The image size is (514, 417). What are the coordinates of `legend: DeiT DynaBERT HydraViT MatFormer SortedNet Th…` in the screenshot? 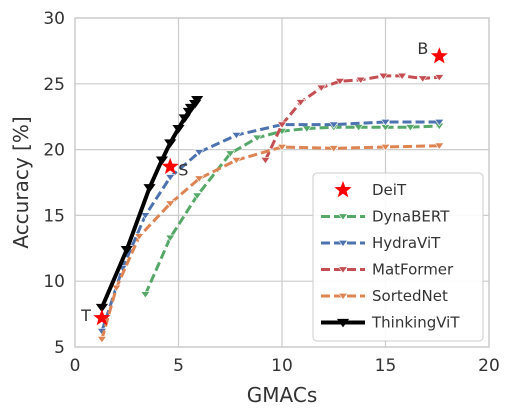 It's located at (398, 257).